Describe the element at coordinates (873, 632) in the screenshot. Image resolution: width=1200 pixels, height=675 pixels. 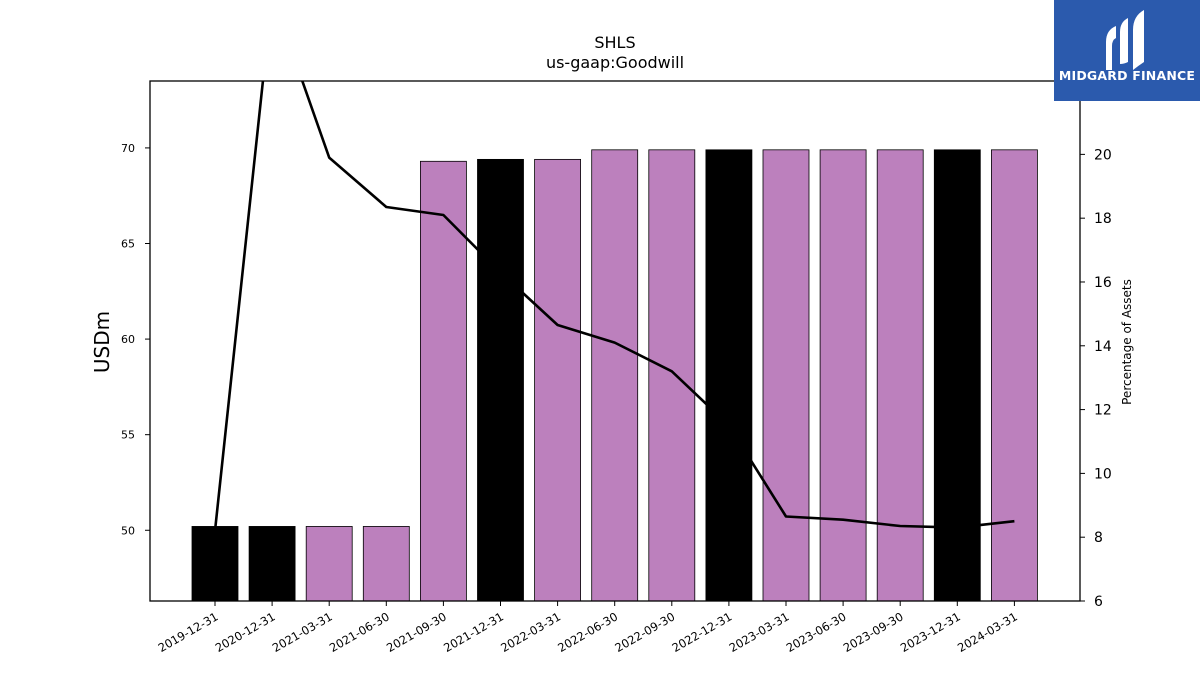
I see `x-tick-label: 2023-09-30` at that location.